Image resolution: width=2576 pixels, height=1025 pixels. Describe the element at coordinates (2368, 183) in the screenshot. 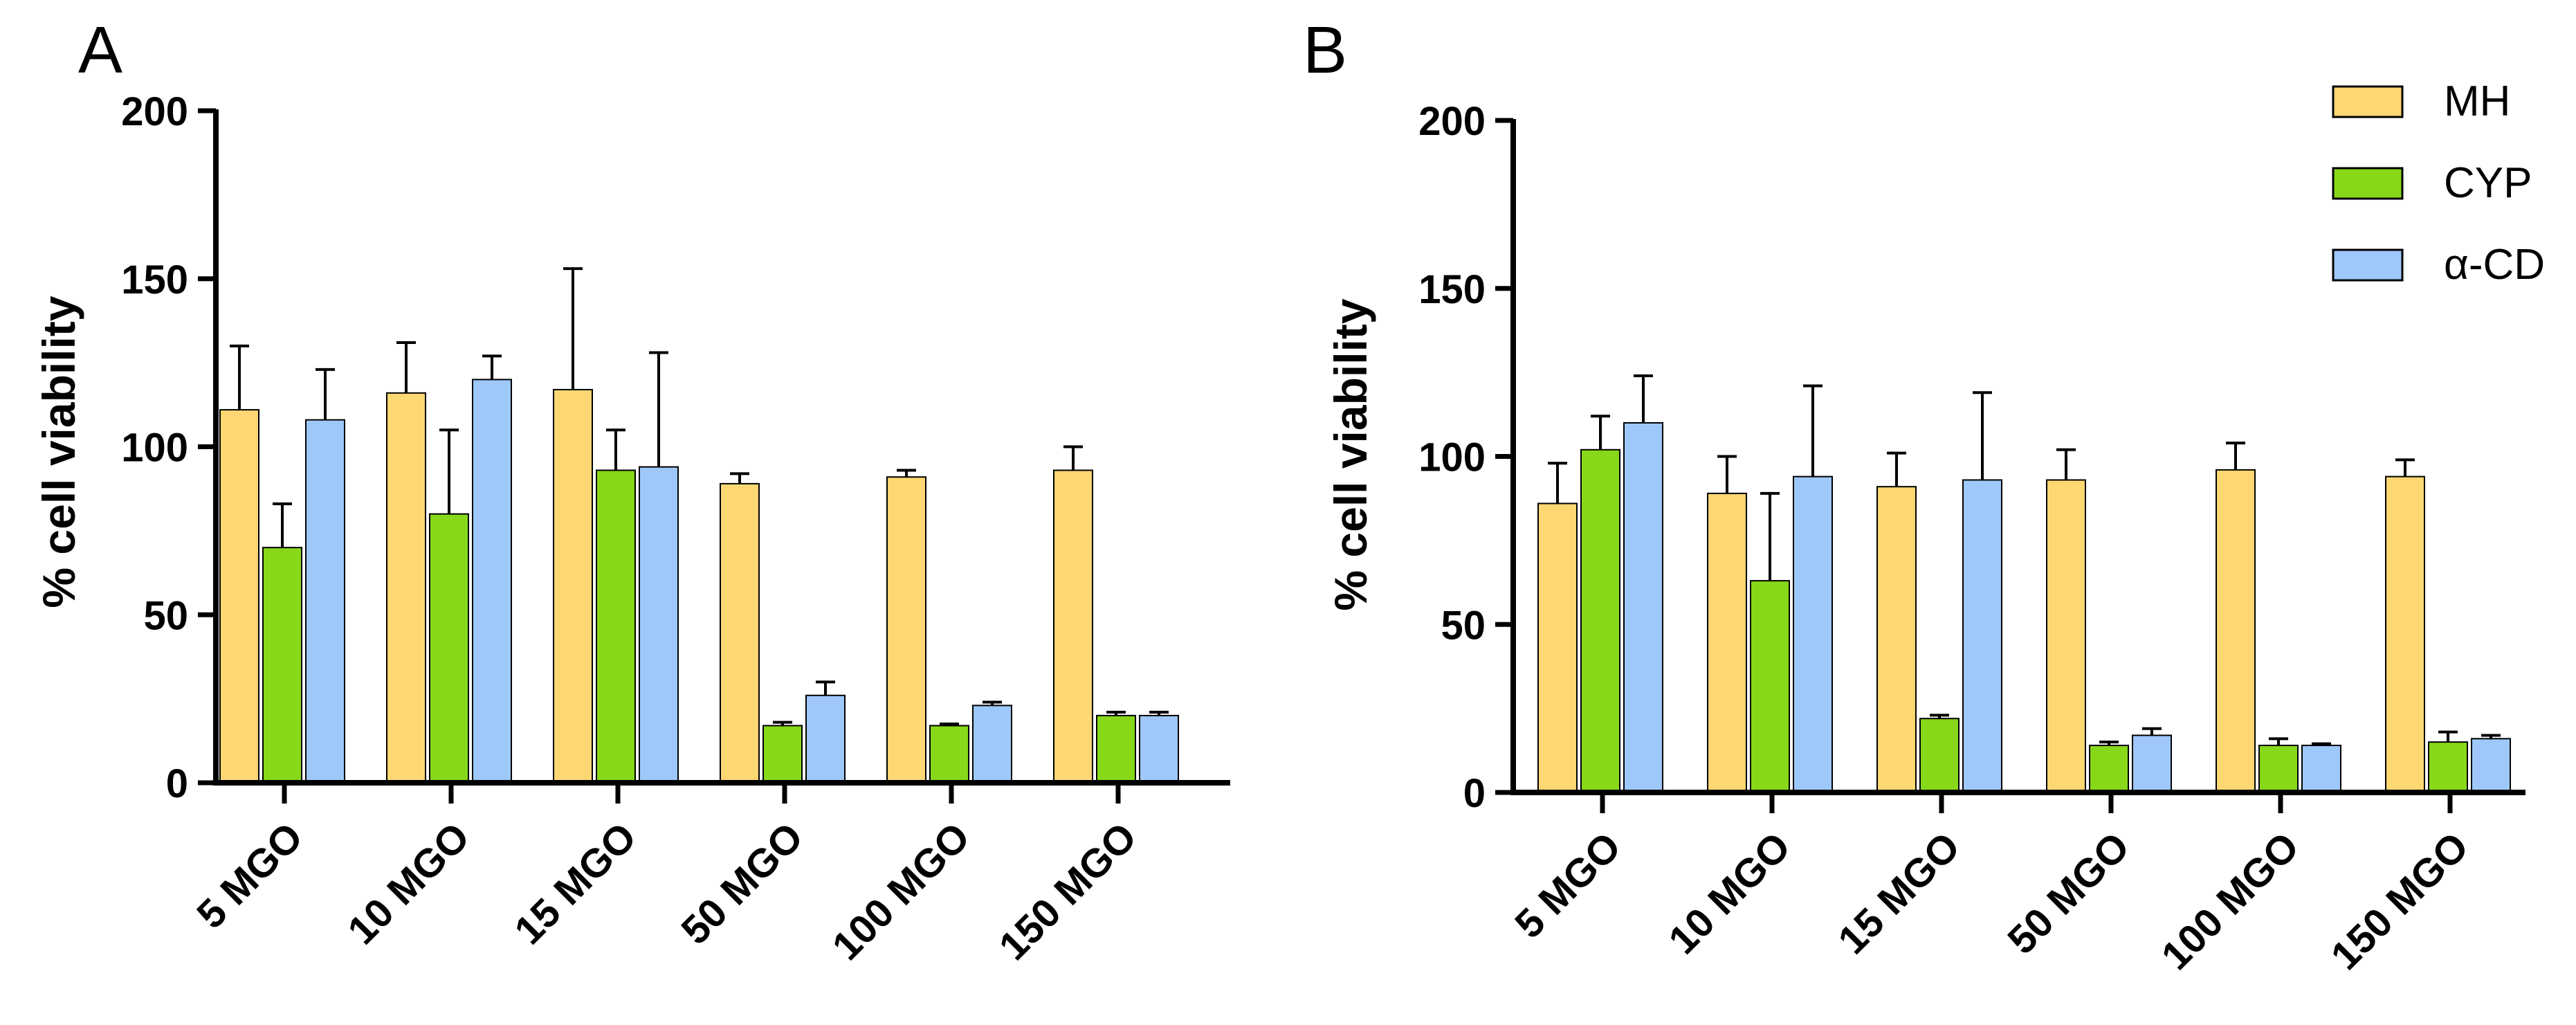

I see `legend-swatch-cyp` at that location.